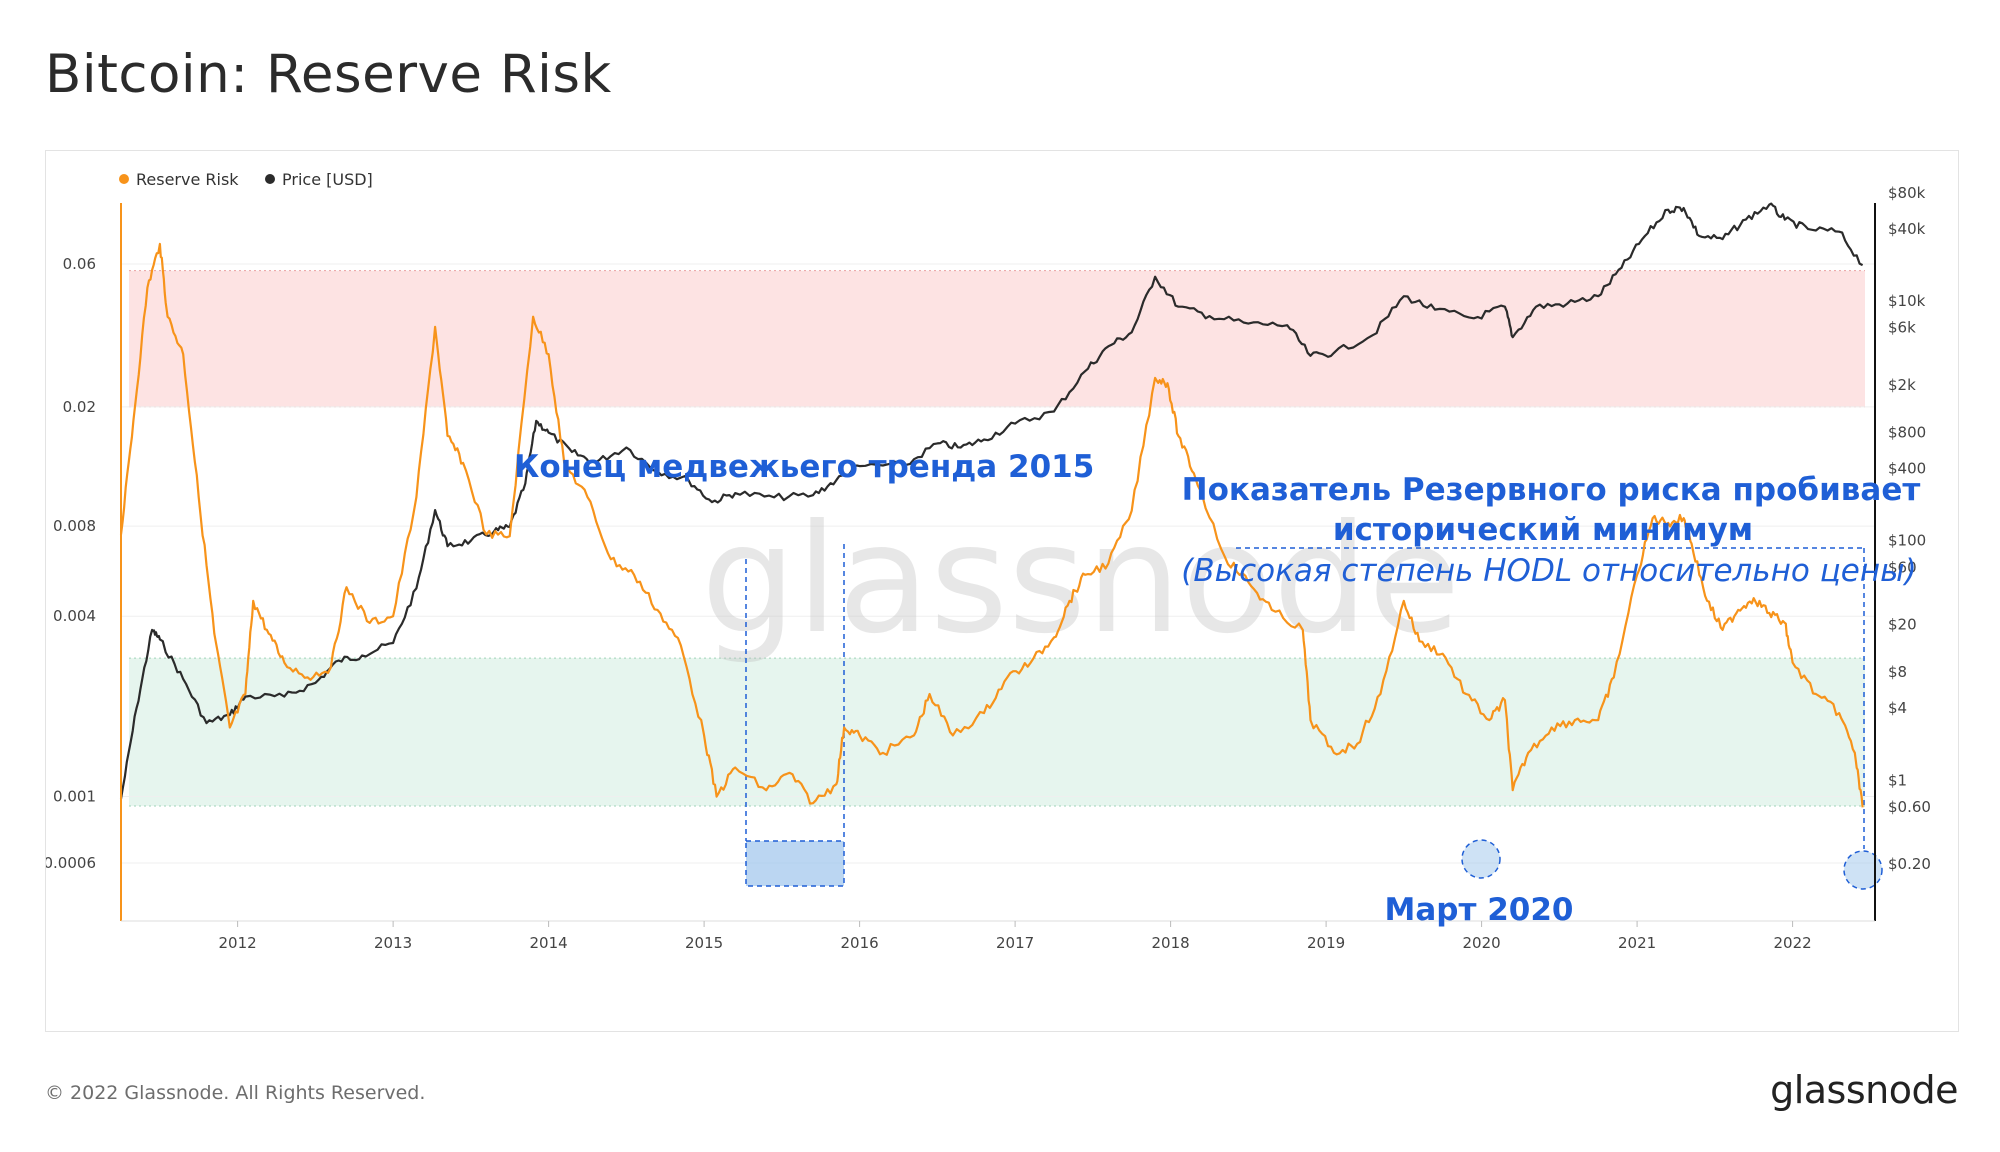 The height and width of the screenshot is (1152, 2000). What do you see at coordinates (1902, 567) in the screenshot?
I see `right-tick-label: $60` at bounding box center [1902, 567].